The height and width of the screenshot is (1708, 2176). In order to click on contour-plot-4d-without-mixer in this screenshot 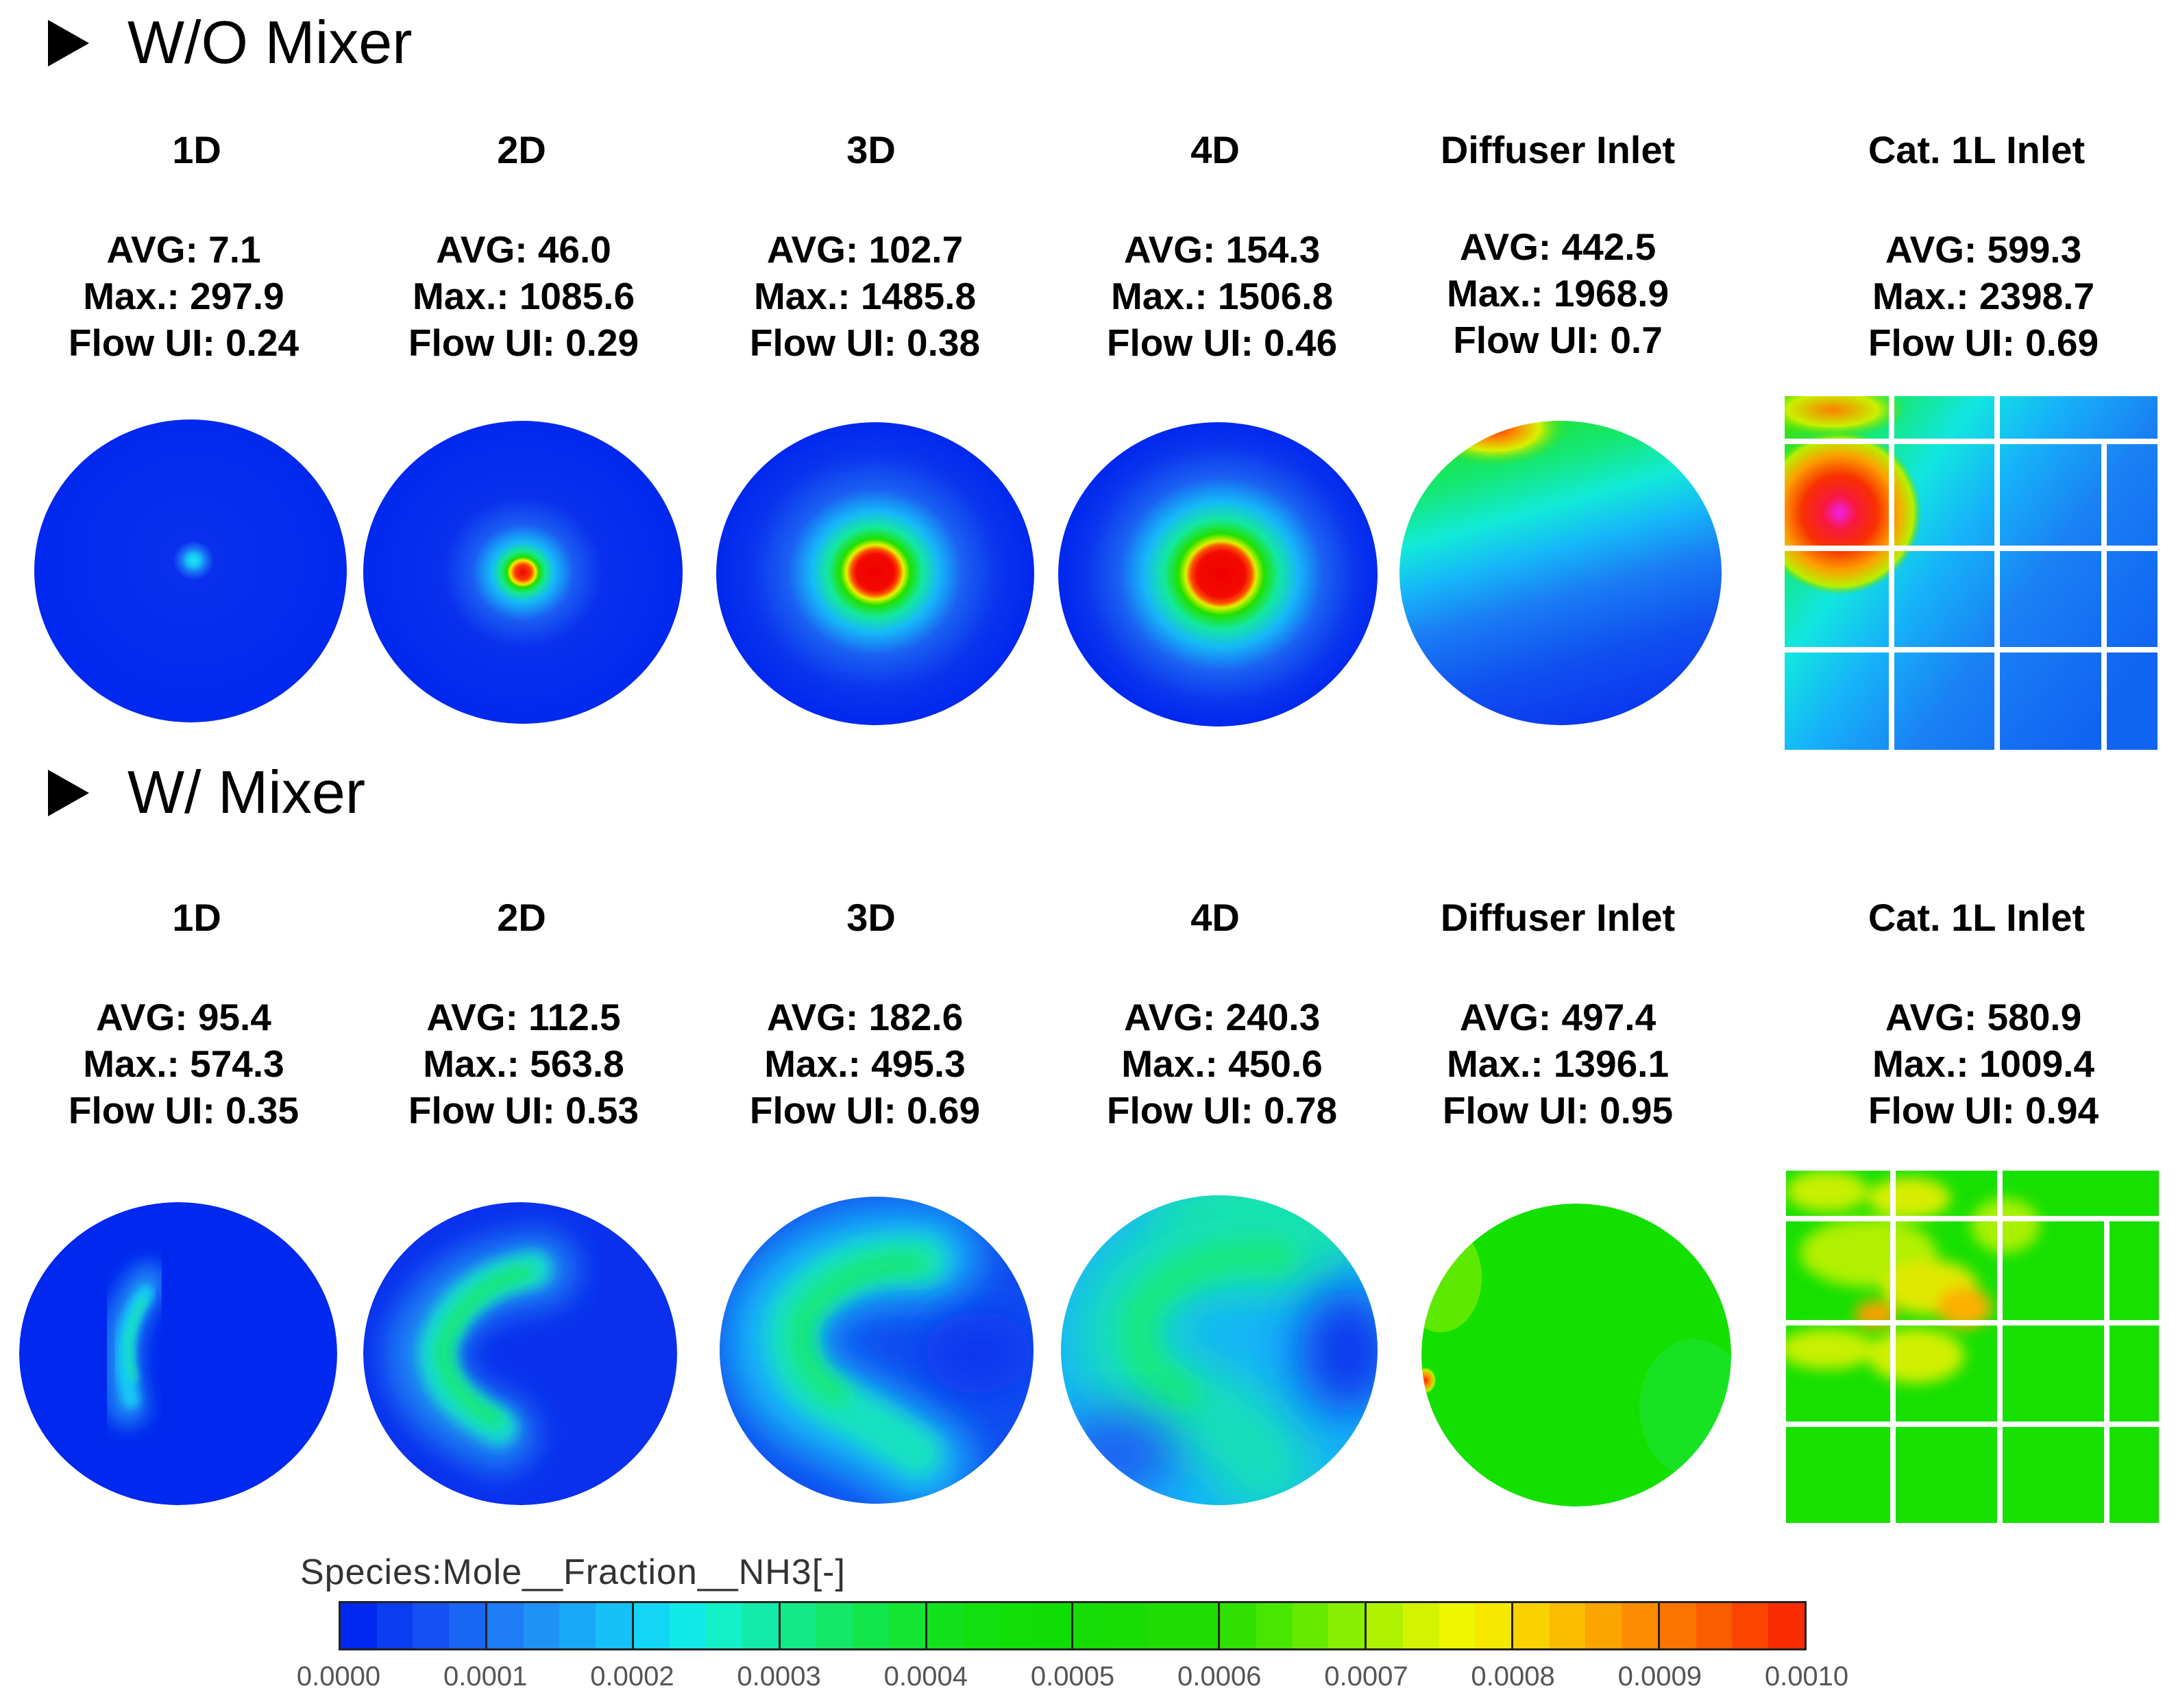, I will do `click(1218, 575)`.